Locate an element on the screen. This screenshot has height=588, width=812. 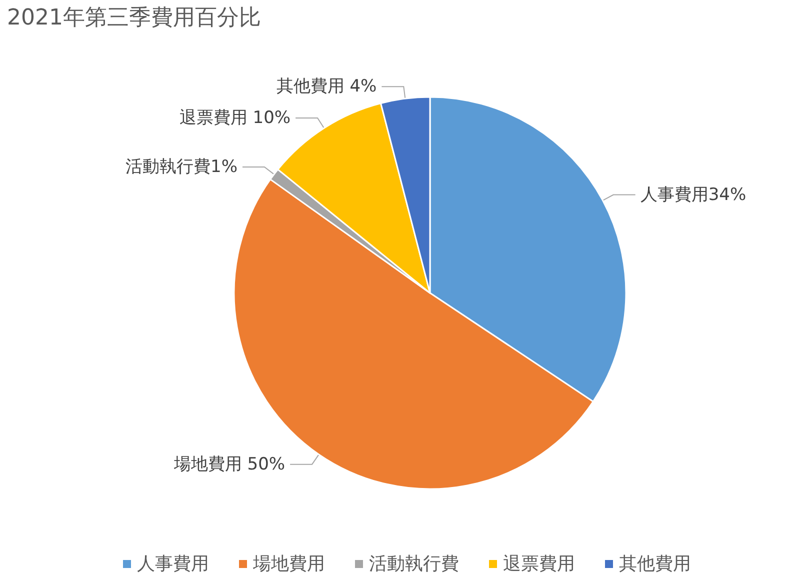
data-label: 人事費用34% is located at coordinates (693, 194).